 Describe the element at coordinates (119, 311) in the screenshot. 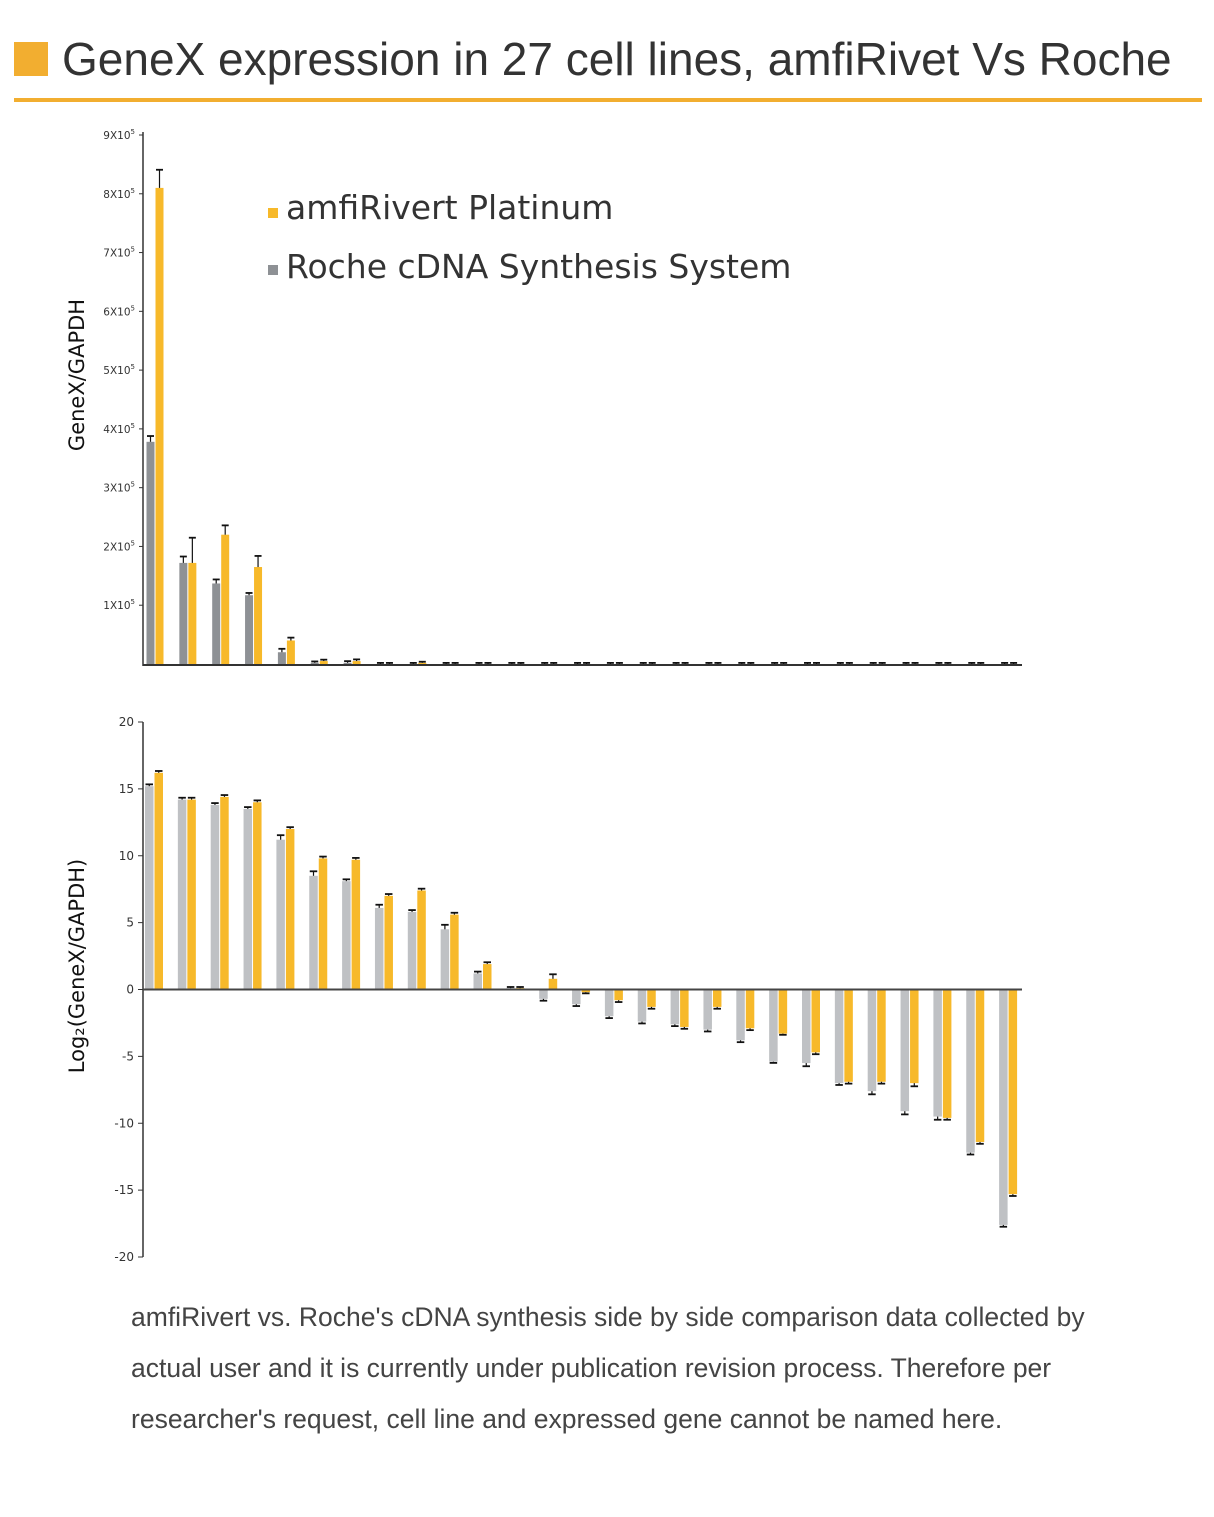

I see `y-tick-label: 6X105` at that location.